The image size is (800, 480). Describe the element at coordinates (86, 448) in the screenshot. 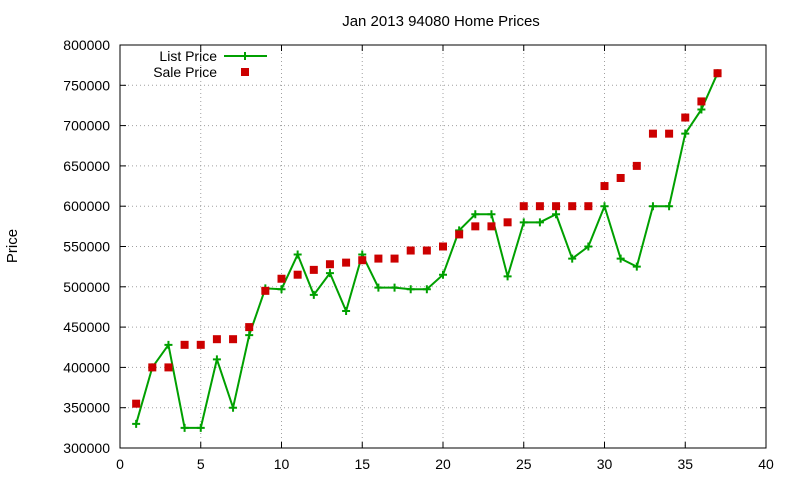

I see `y-tick-label: 300000` at that location.